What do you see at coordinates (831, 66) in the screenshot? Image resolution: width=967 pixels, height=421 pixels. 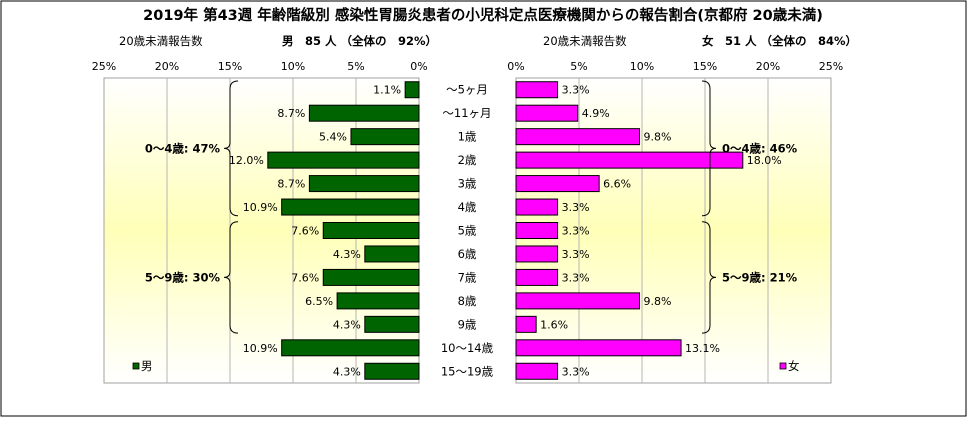 I see `right-x-tick-label: 25%` at bounding box center [831, 66].